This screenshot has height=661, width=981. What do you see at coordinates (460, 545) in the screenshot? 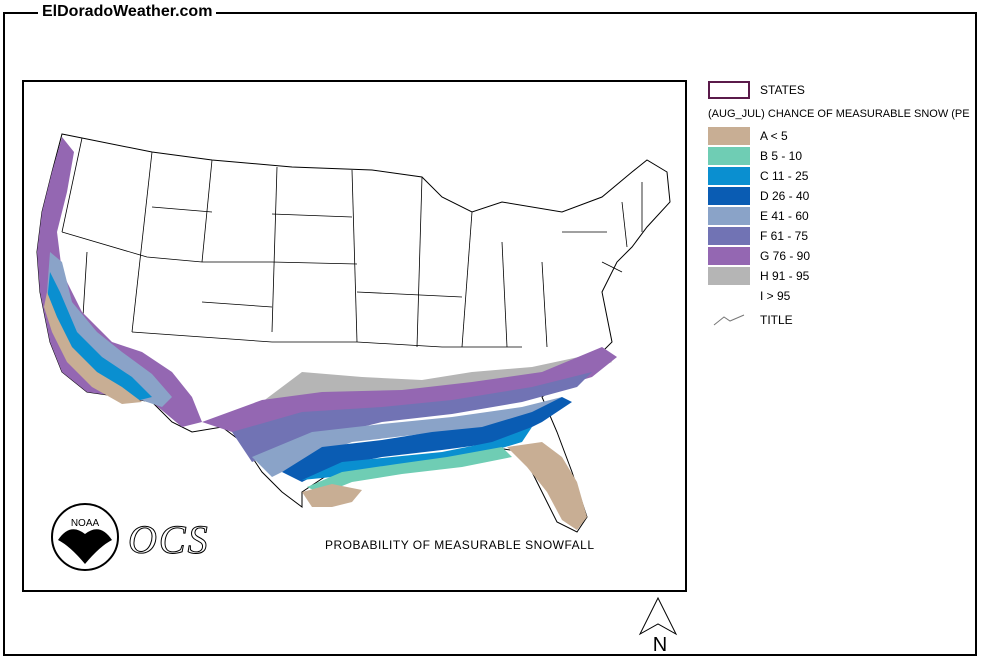
I see `map-caption: PROBABILITY OF MEASURABLE SNOWFALL` at bounding box center [460, 545].